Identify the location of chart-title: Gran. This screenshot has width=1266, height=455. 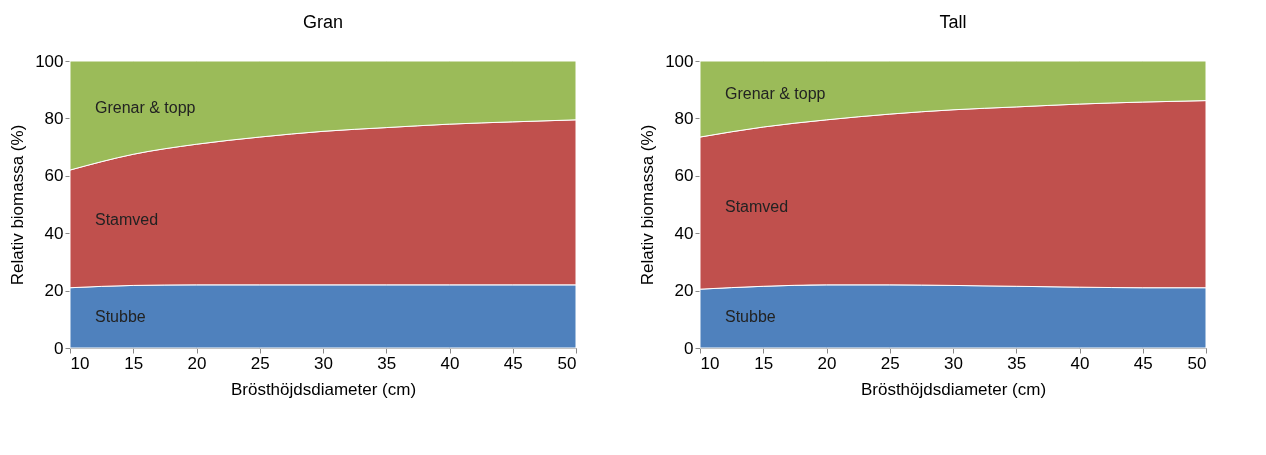
(323, 22).